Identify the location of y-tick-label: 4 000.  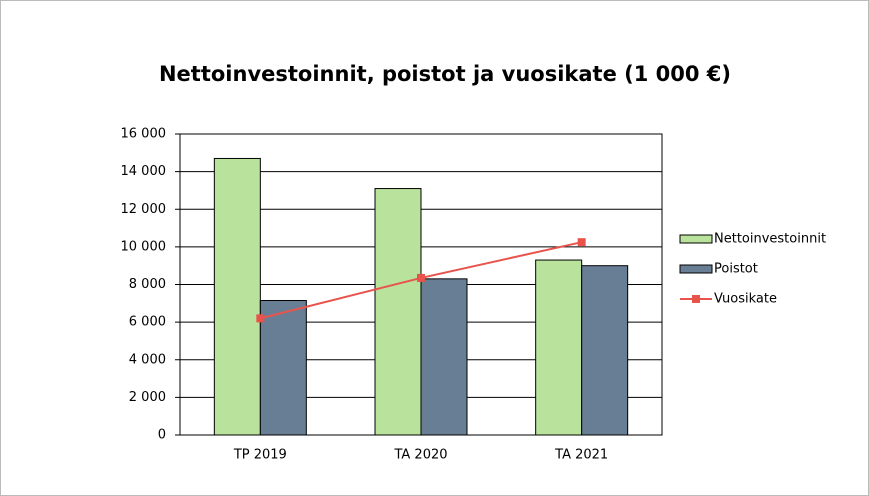
(147, 359).